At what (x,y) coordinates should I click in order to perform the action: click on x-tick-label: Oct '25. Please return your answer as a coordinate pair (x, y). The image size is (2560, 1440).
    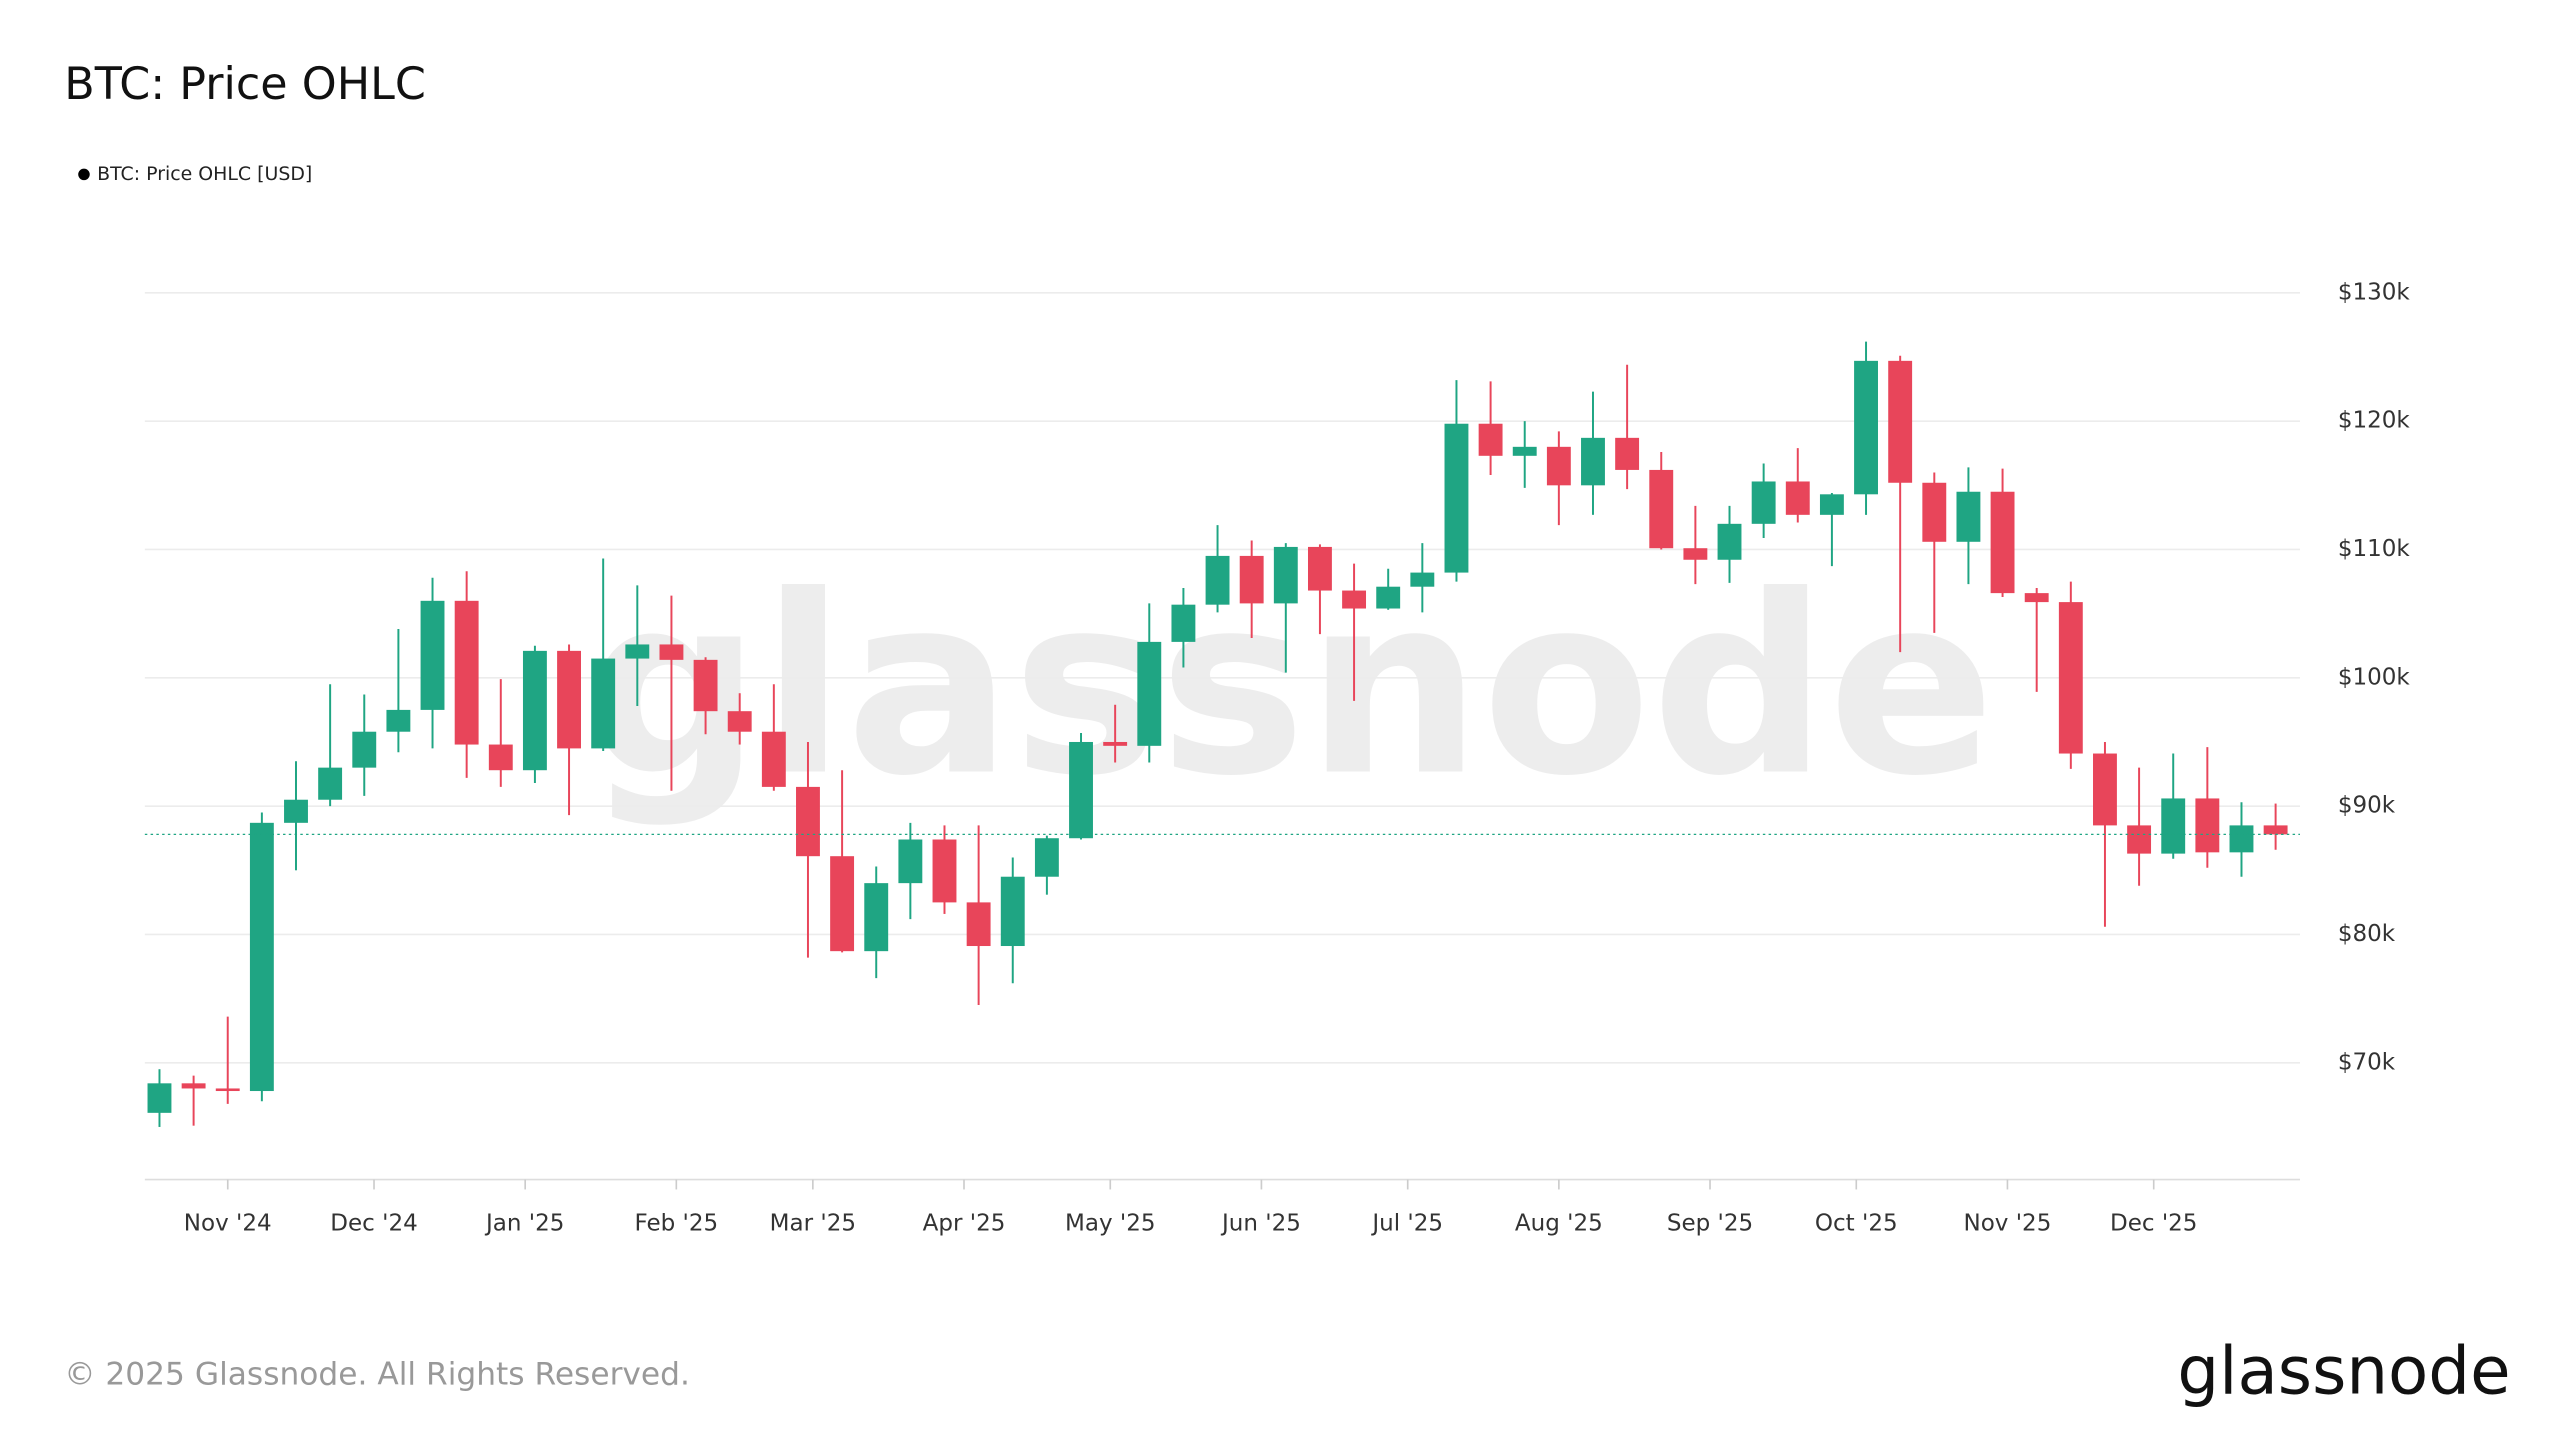
    Looking at the image, I should click on (1856, 1223).